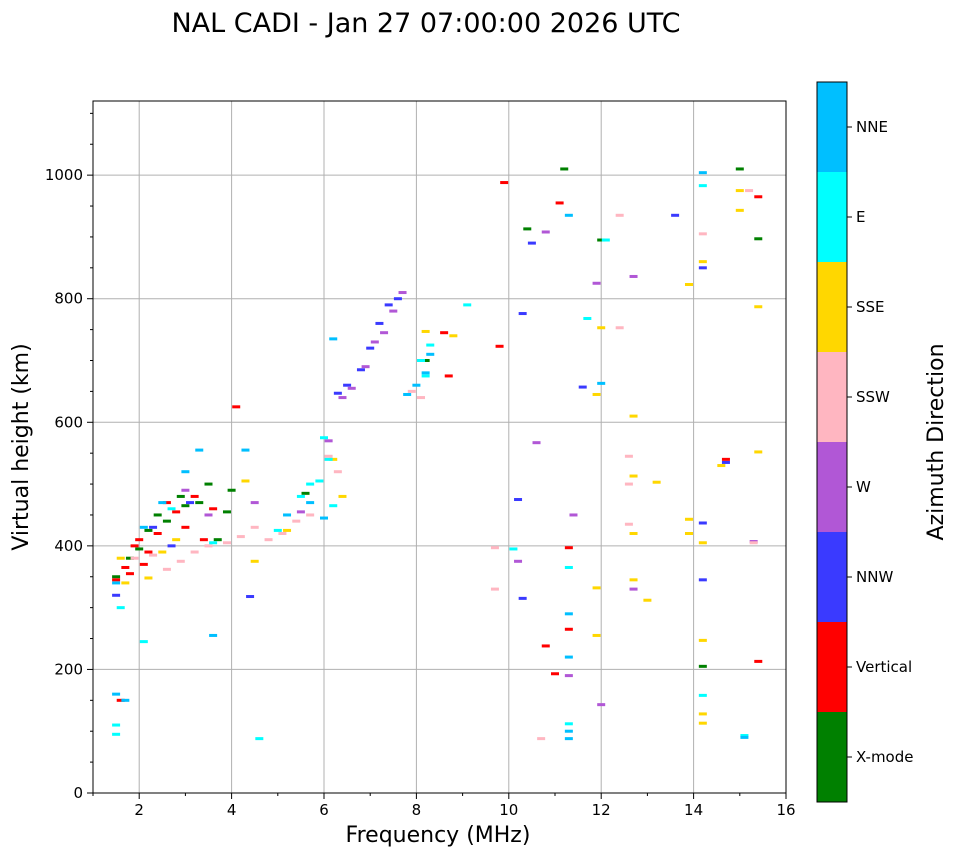  Describe the element at coordinates (860, 217) in the screenshot. I see `colorbar-label-item: E` at that location.